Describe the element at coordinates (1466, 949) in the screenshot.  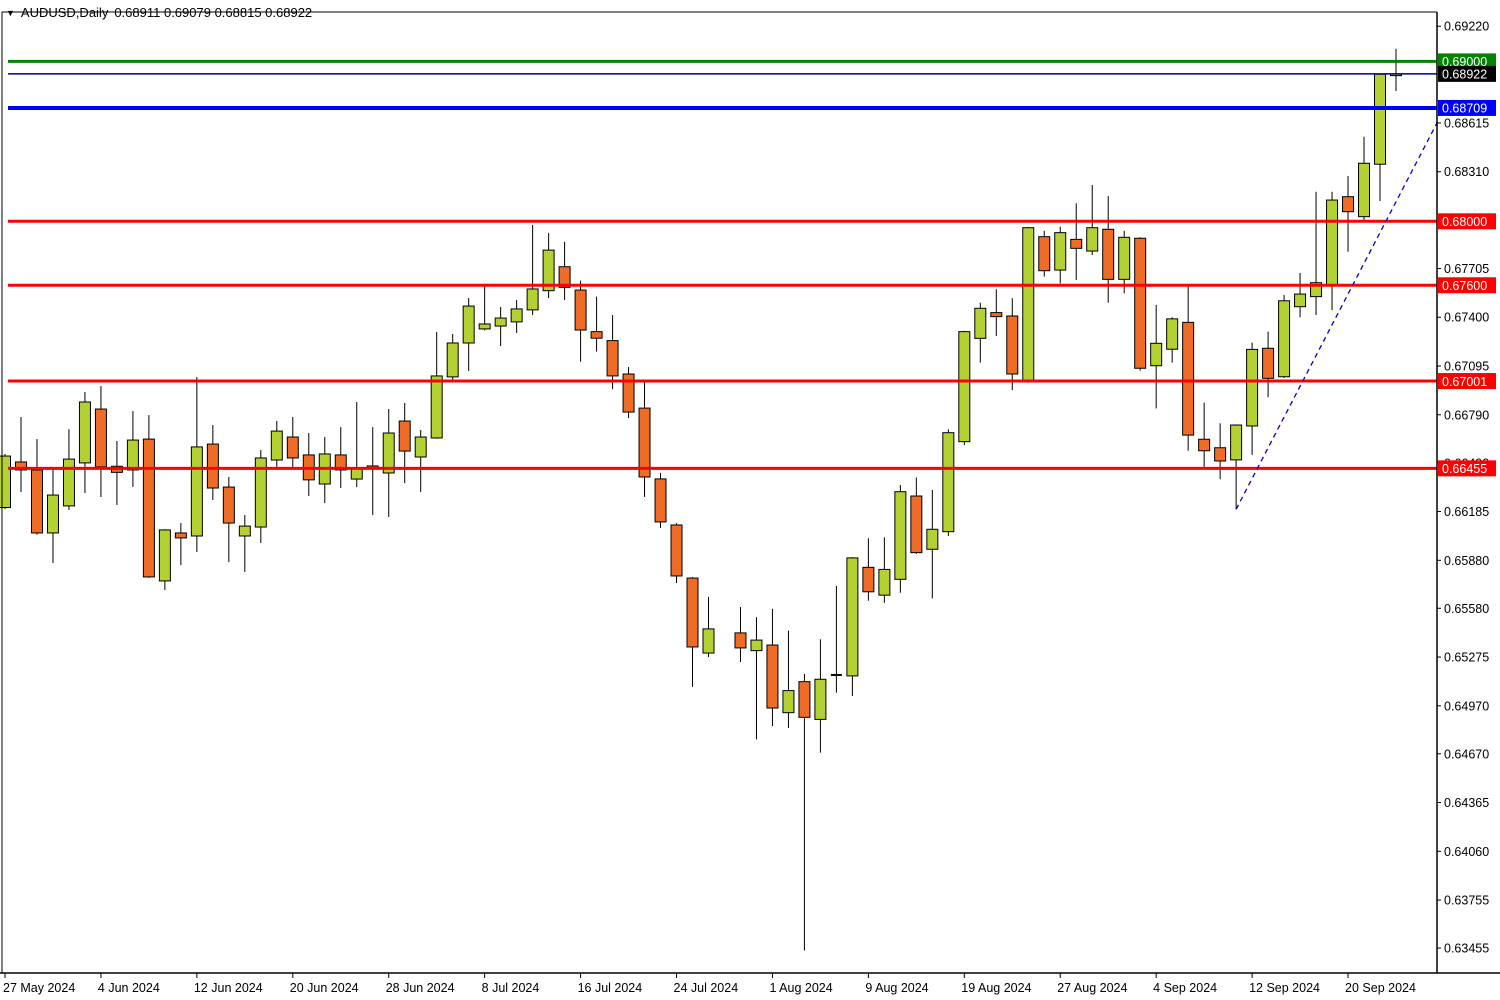
I see `y-tick-label: 0.63455` at that location.